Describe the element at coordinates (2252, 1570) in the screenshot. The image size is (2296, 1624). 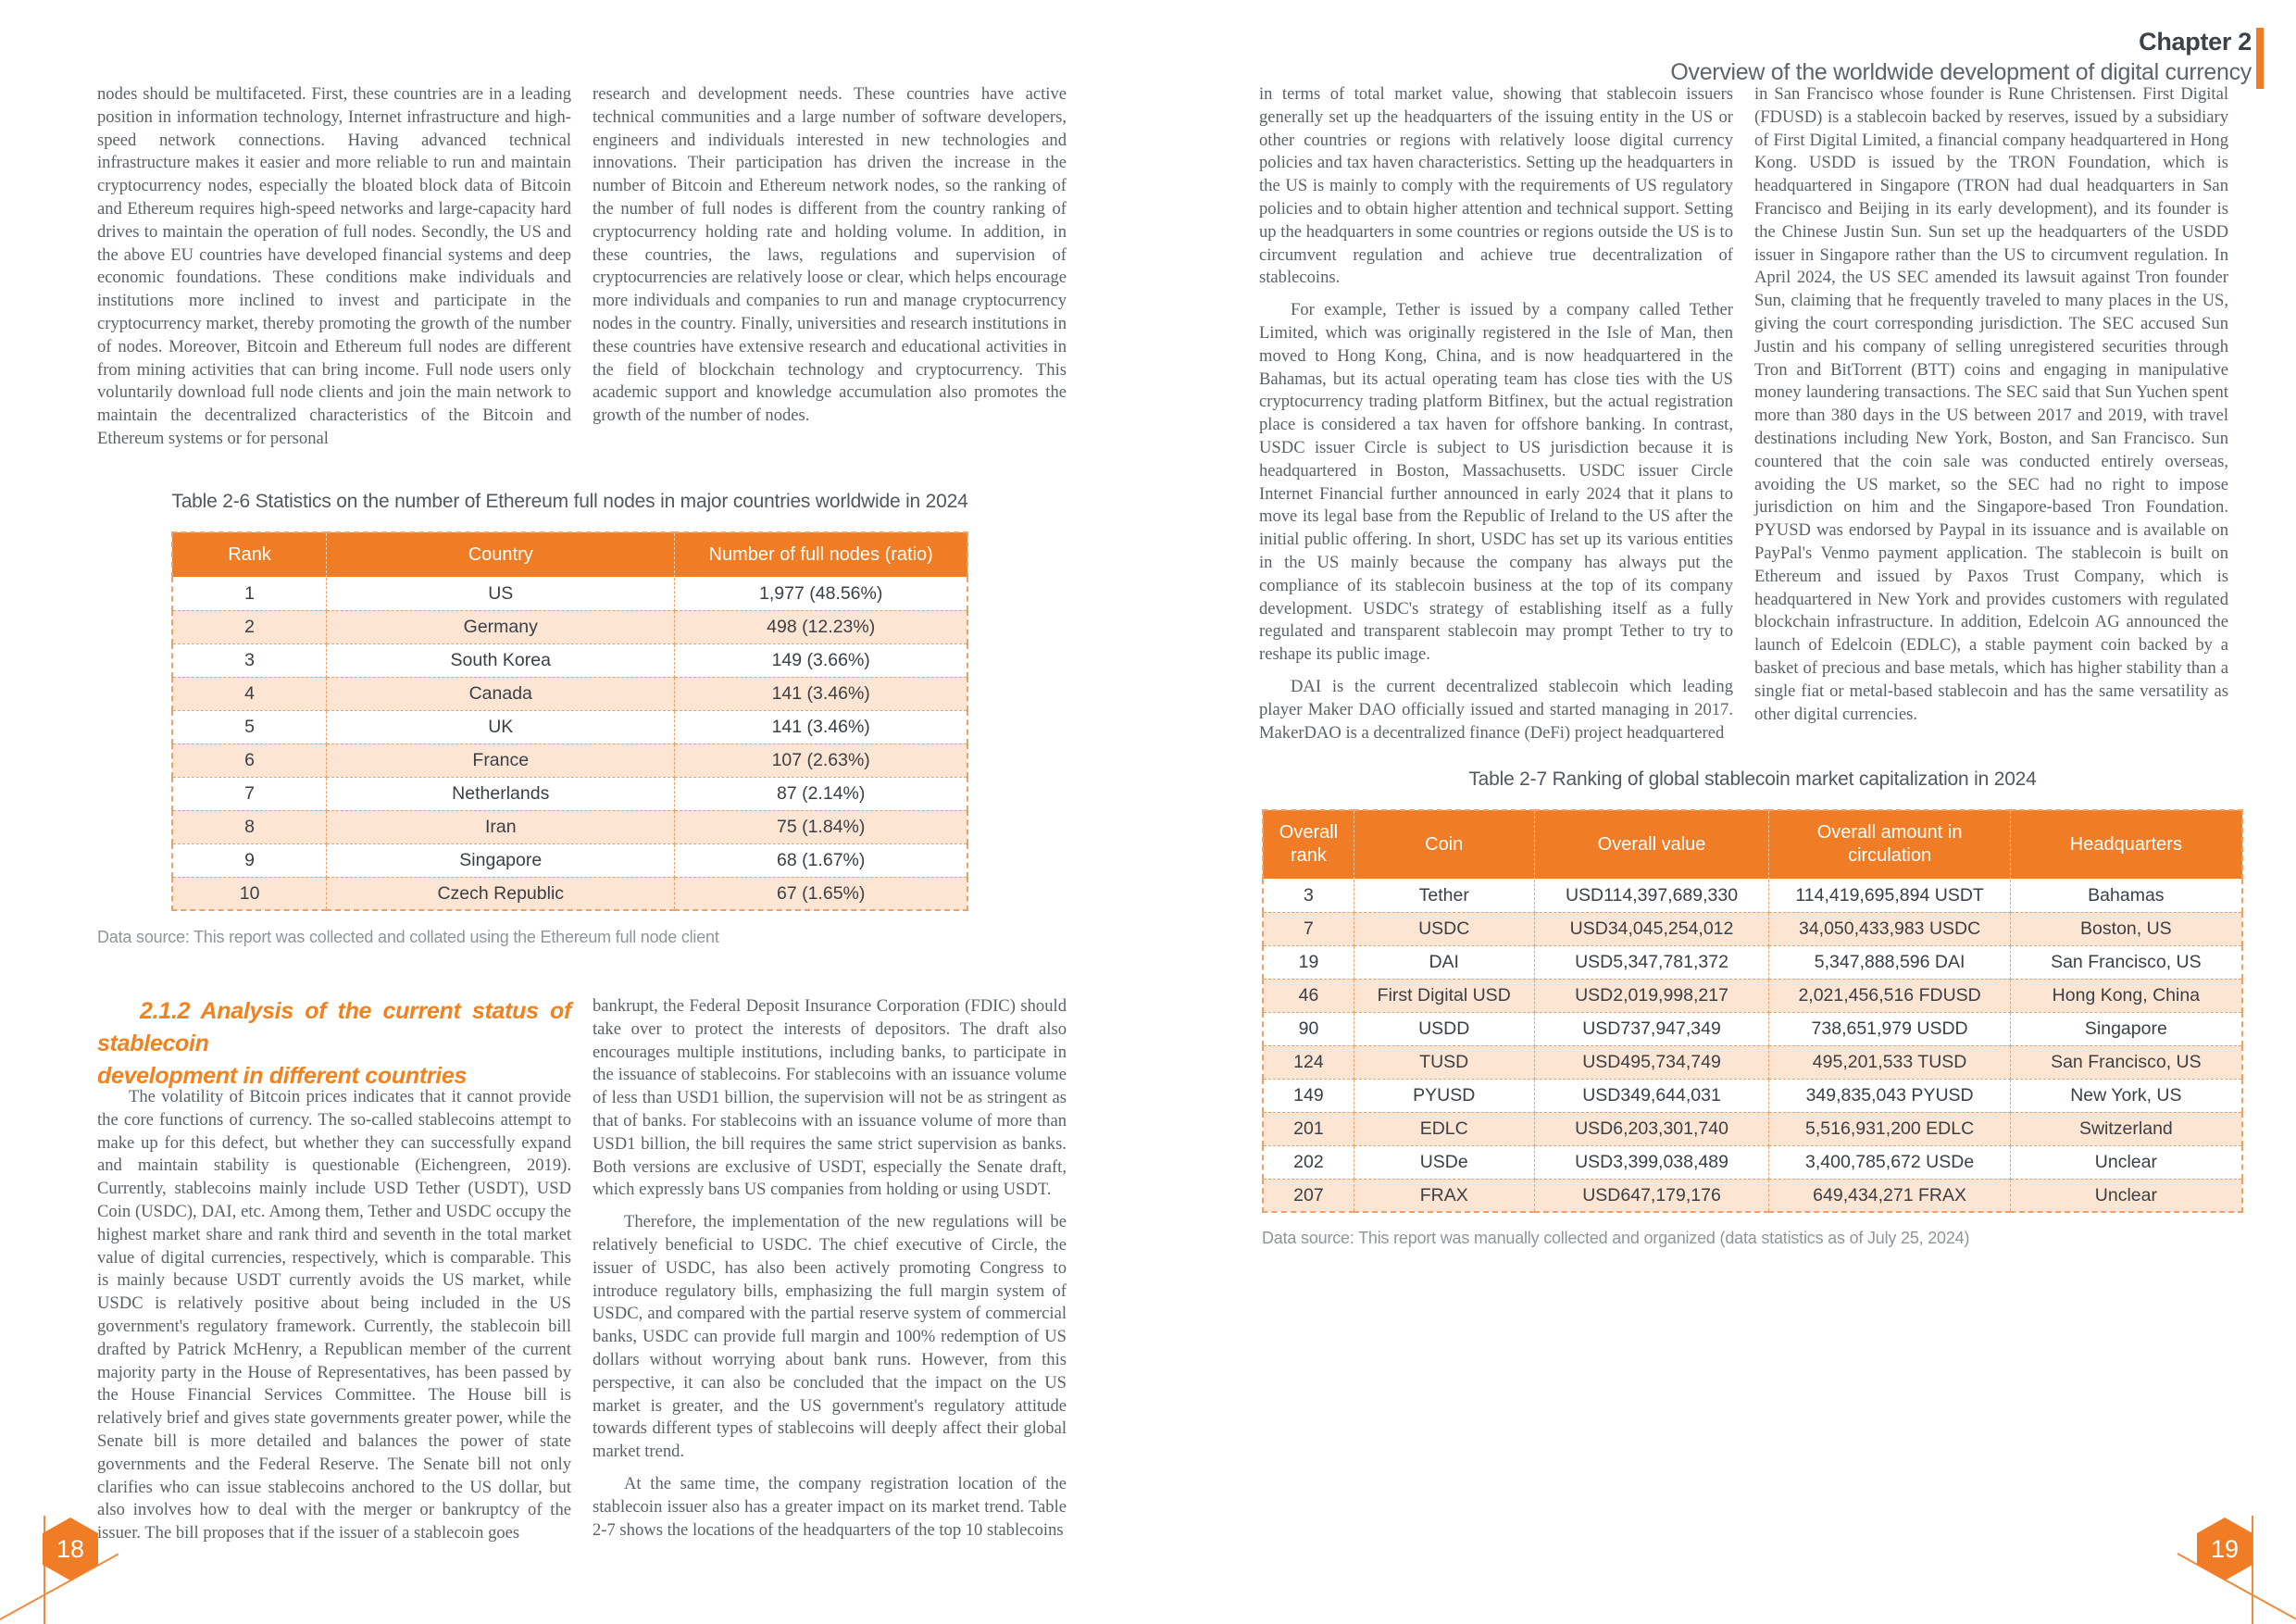
I see `footer-vertical-line-right` at that location.